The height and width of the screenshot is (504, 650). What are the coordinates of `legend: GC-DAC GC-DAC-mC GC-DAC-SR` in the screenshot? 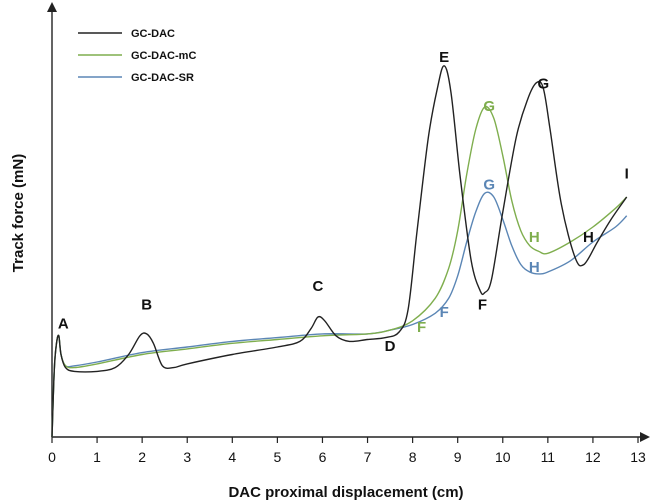 It's located at (137, 56).